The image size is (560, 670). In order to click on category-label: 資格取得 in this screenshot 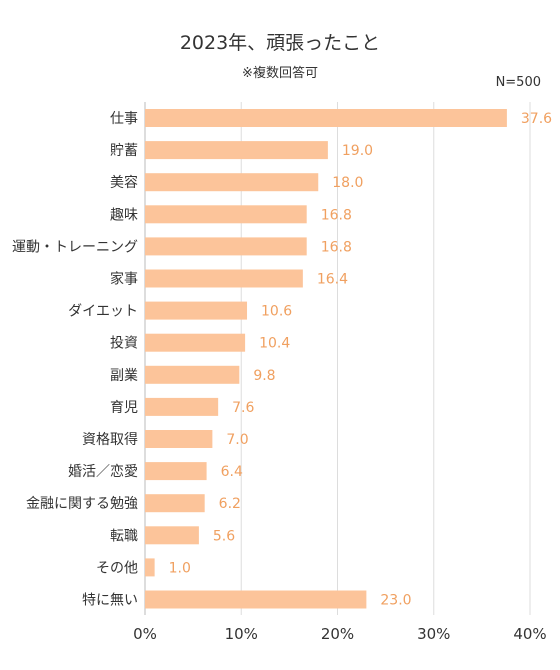, I will do `click(110, 439)`.